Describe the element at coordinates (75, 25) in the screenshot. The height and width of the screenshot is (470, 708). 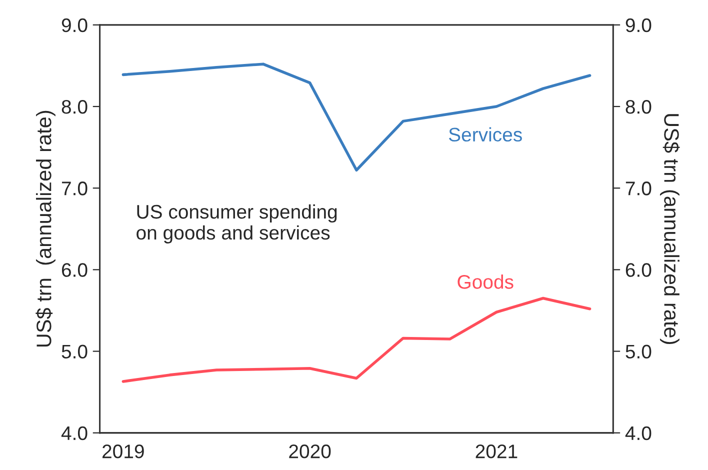
I see `y-tick-label: 9.0` at that location.